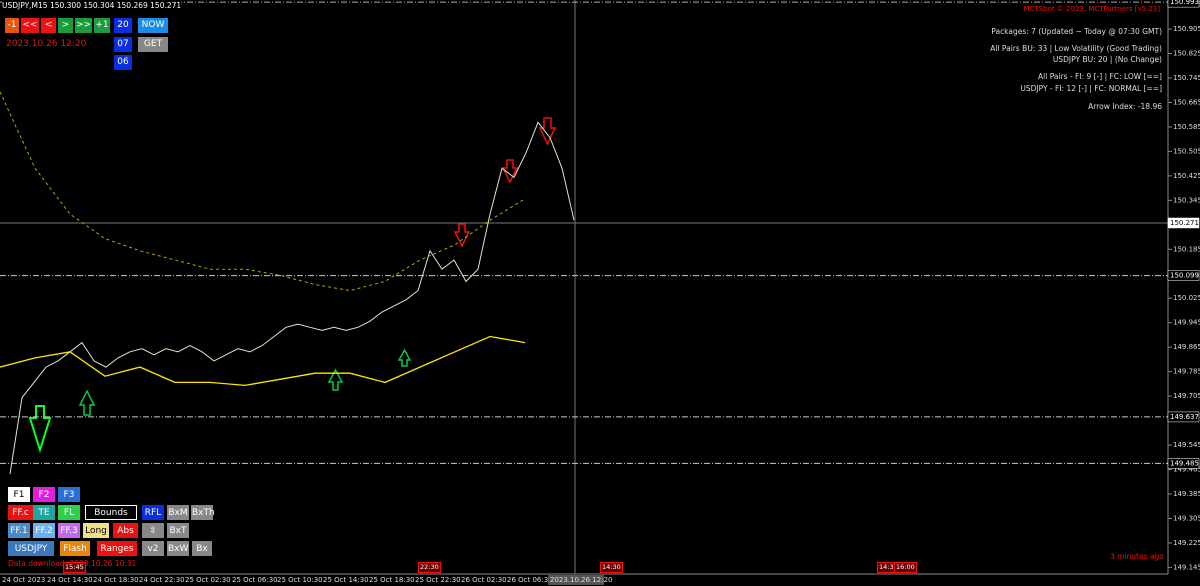 The width and height of the screenshot is (1200, 586). Describe the element at coordinates (1186, 200) in the screenshot. I see `y-tick-label: 150.345` at that location.